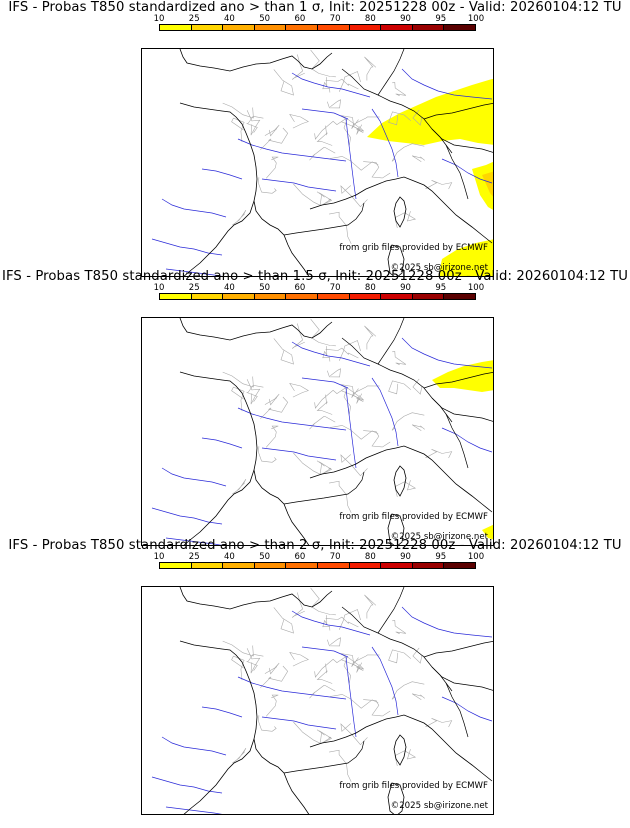 This screenshot has height=828, width=630. Describe the element at coordinates (441, 557) in the screenshot. I see `scale-tick-label: 95` at that location.